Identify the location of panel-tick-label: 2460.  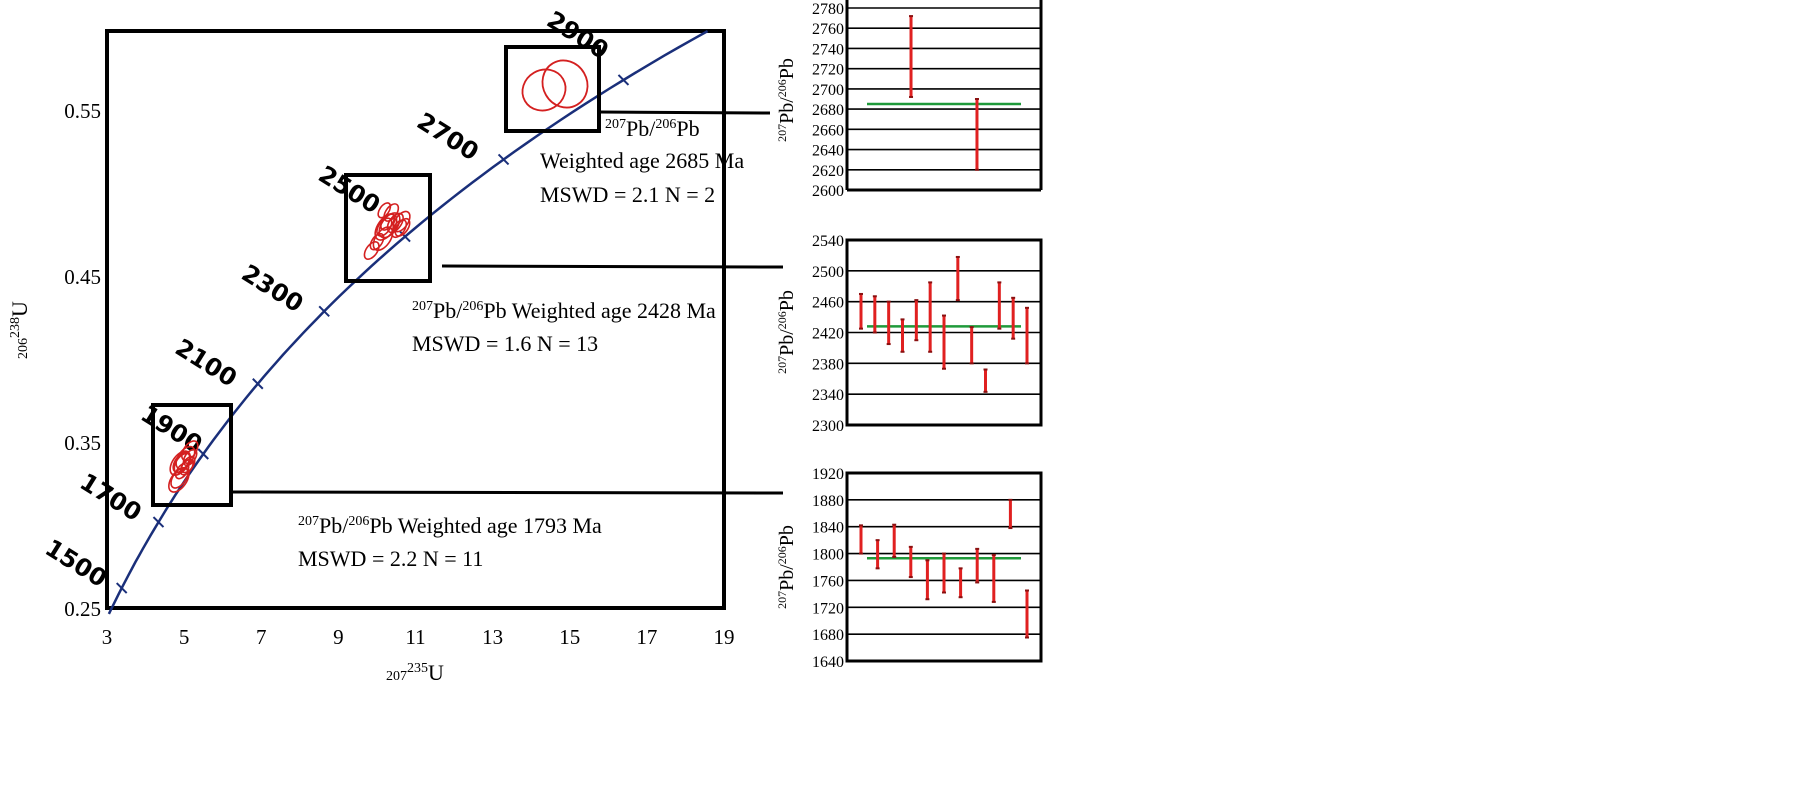
(828, 303).